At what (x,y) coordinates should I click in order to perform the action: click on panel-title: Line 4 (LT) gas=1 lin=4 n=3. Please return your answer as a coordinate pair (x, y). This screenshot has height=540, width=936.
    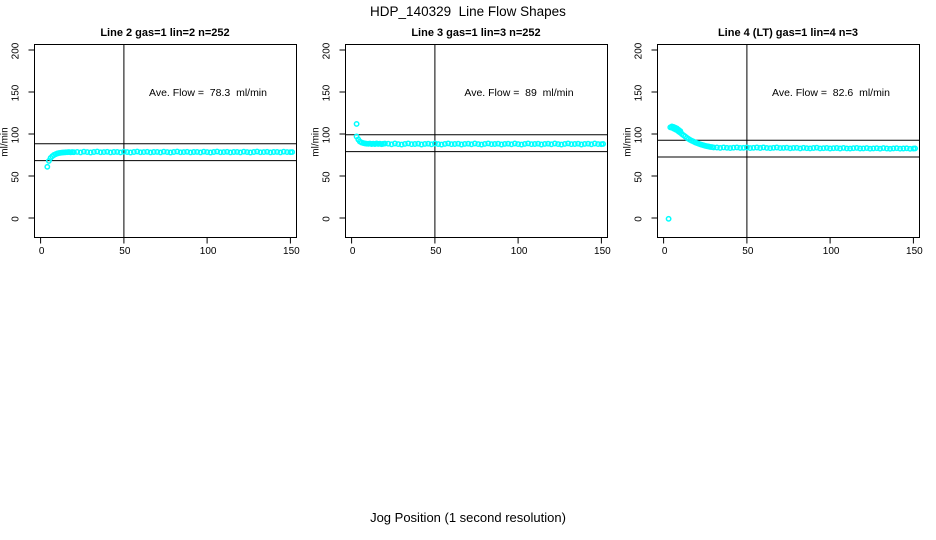
    Looking at the image, I should click on (788, 33).